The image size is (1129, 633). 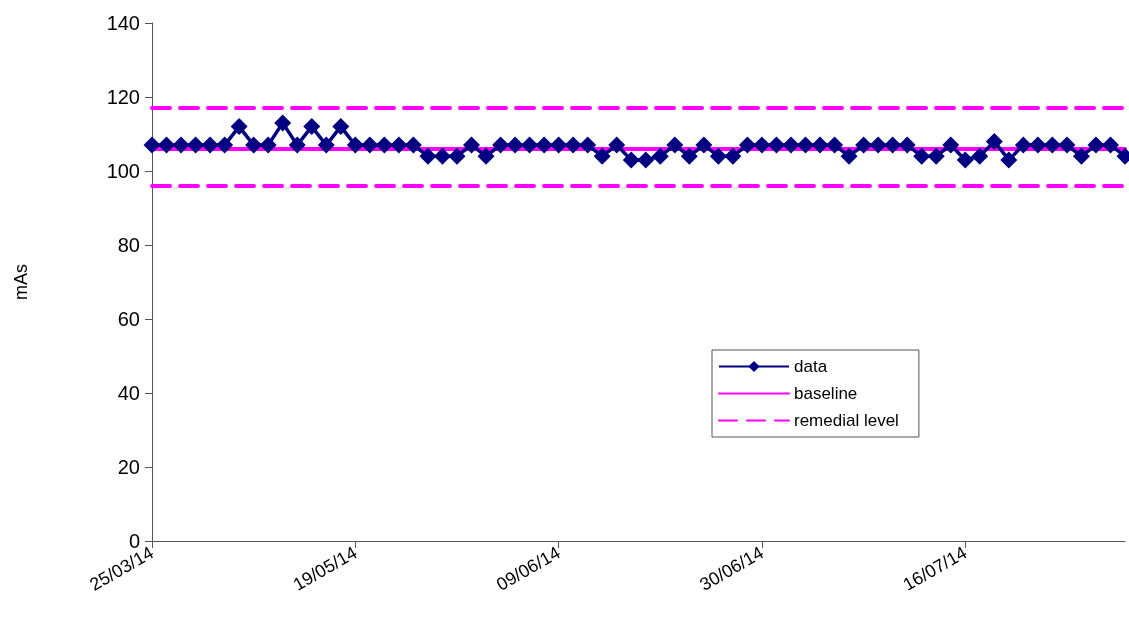 What do you see at coordinates (21, 282) in the screenshot?
I see `y-axis-title: mAs` at bounding box center [21, 282].